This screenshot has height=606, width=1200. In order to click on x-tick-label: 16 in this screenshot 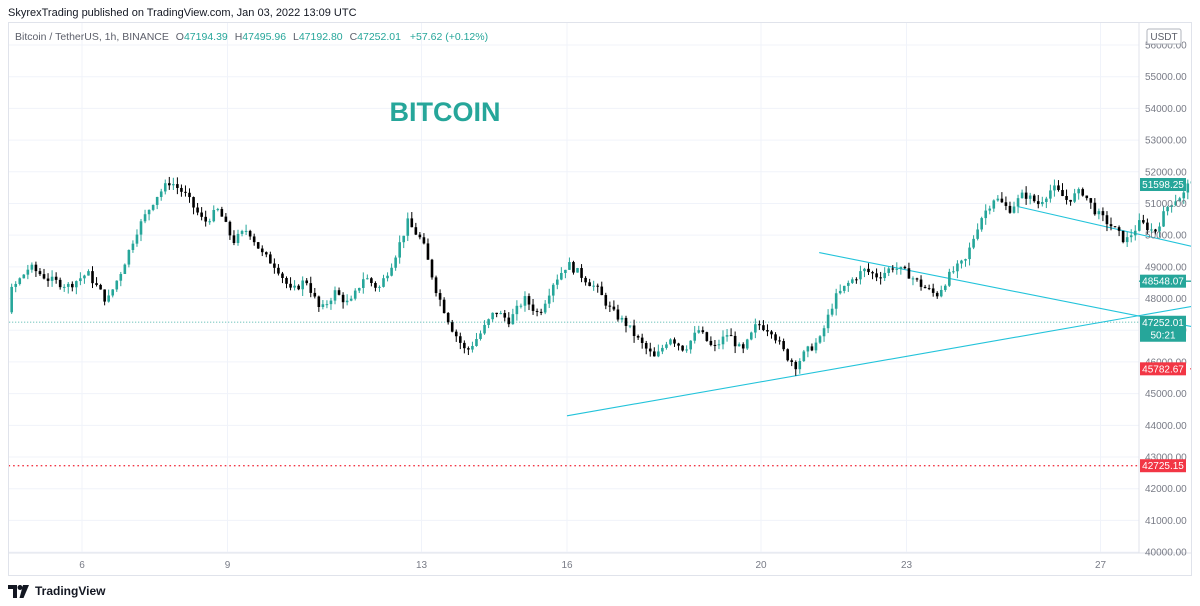, I will do `click(567, 565)`.